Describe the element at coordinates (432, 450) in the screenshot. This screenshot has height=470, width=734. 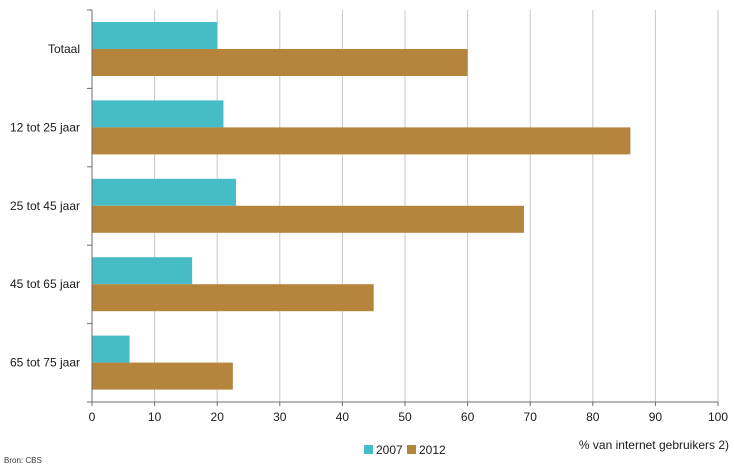
I see `legend-label-2012: 2012` at that location.